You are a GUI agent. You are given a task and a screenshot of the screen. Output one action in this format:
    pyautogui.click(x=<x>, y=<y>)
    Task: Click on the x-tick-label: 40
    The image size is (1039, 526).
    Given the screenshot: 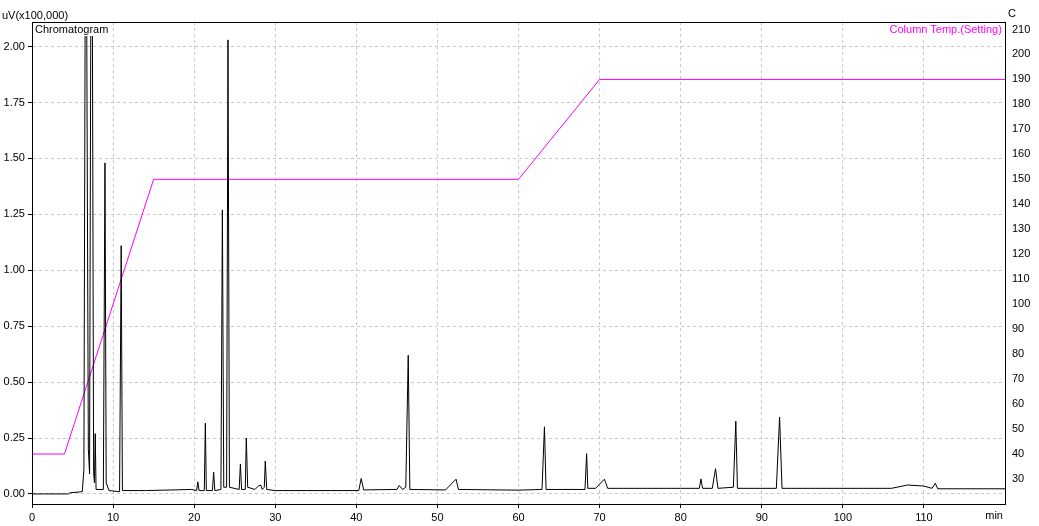 What is the action you would take?
    pyautogui.click(x=356, y=516)
    